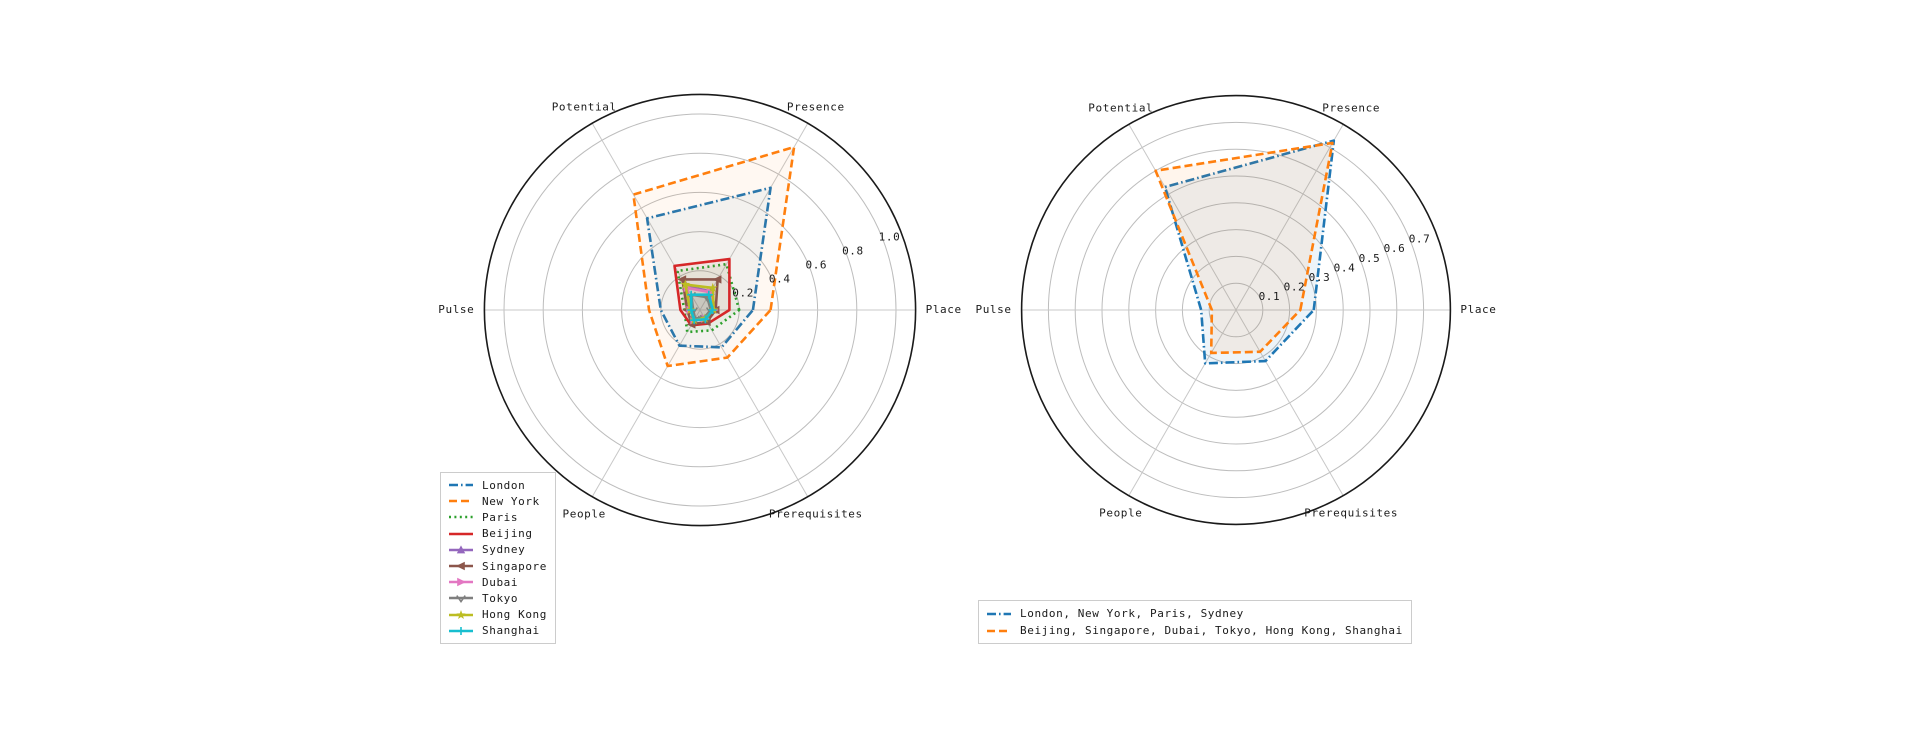 This screenshot has height=740, width=1920. Describe the element at coordinates (504, 485) in the screenshot. I see `legend-label: London` at that location.